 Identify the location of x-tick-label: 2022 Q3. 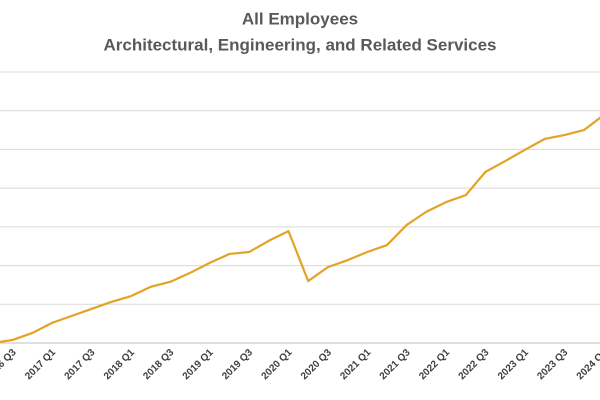
(474, 364).